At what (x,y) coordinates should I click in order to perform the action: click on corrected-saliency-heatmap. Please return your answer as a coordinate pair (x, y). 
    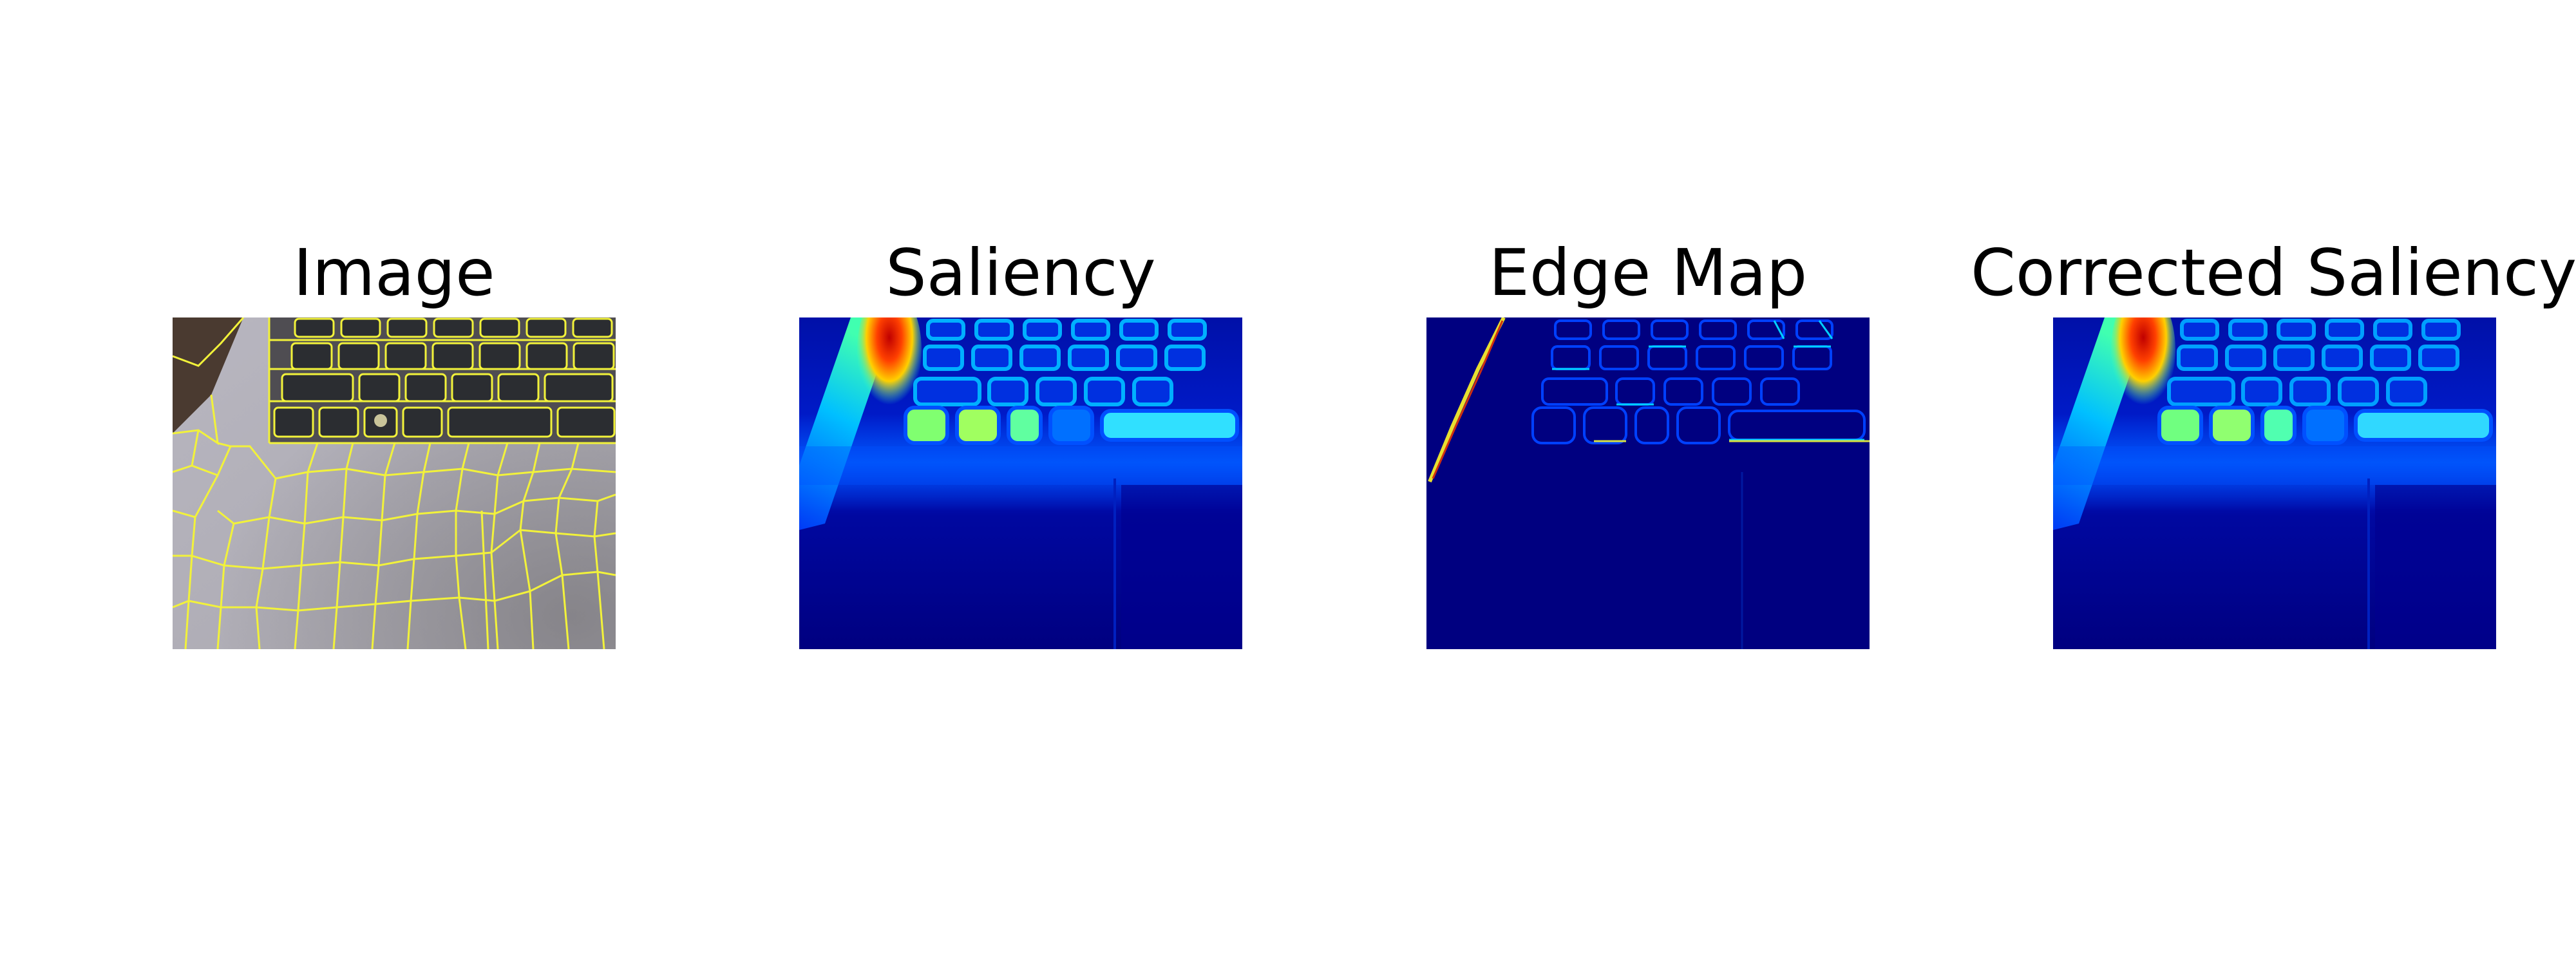
    Looking at the image, I should click on (2274, 483).